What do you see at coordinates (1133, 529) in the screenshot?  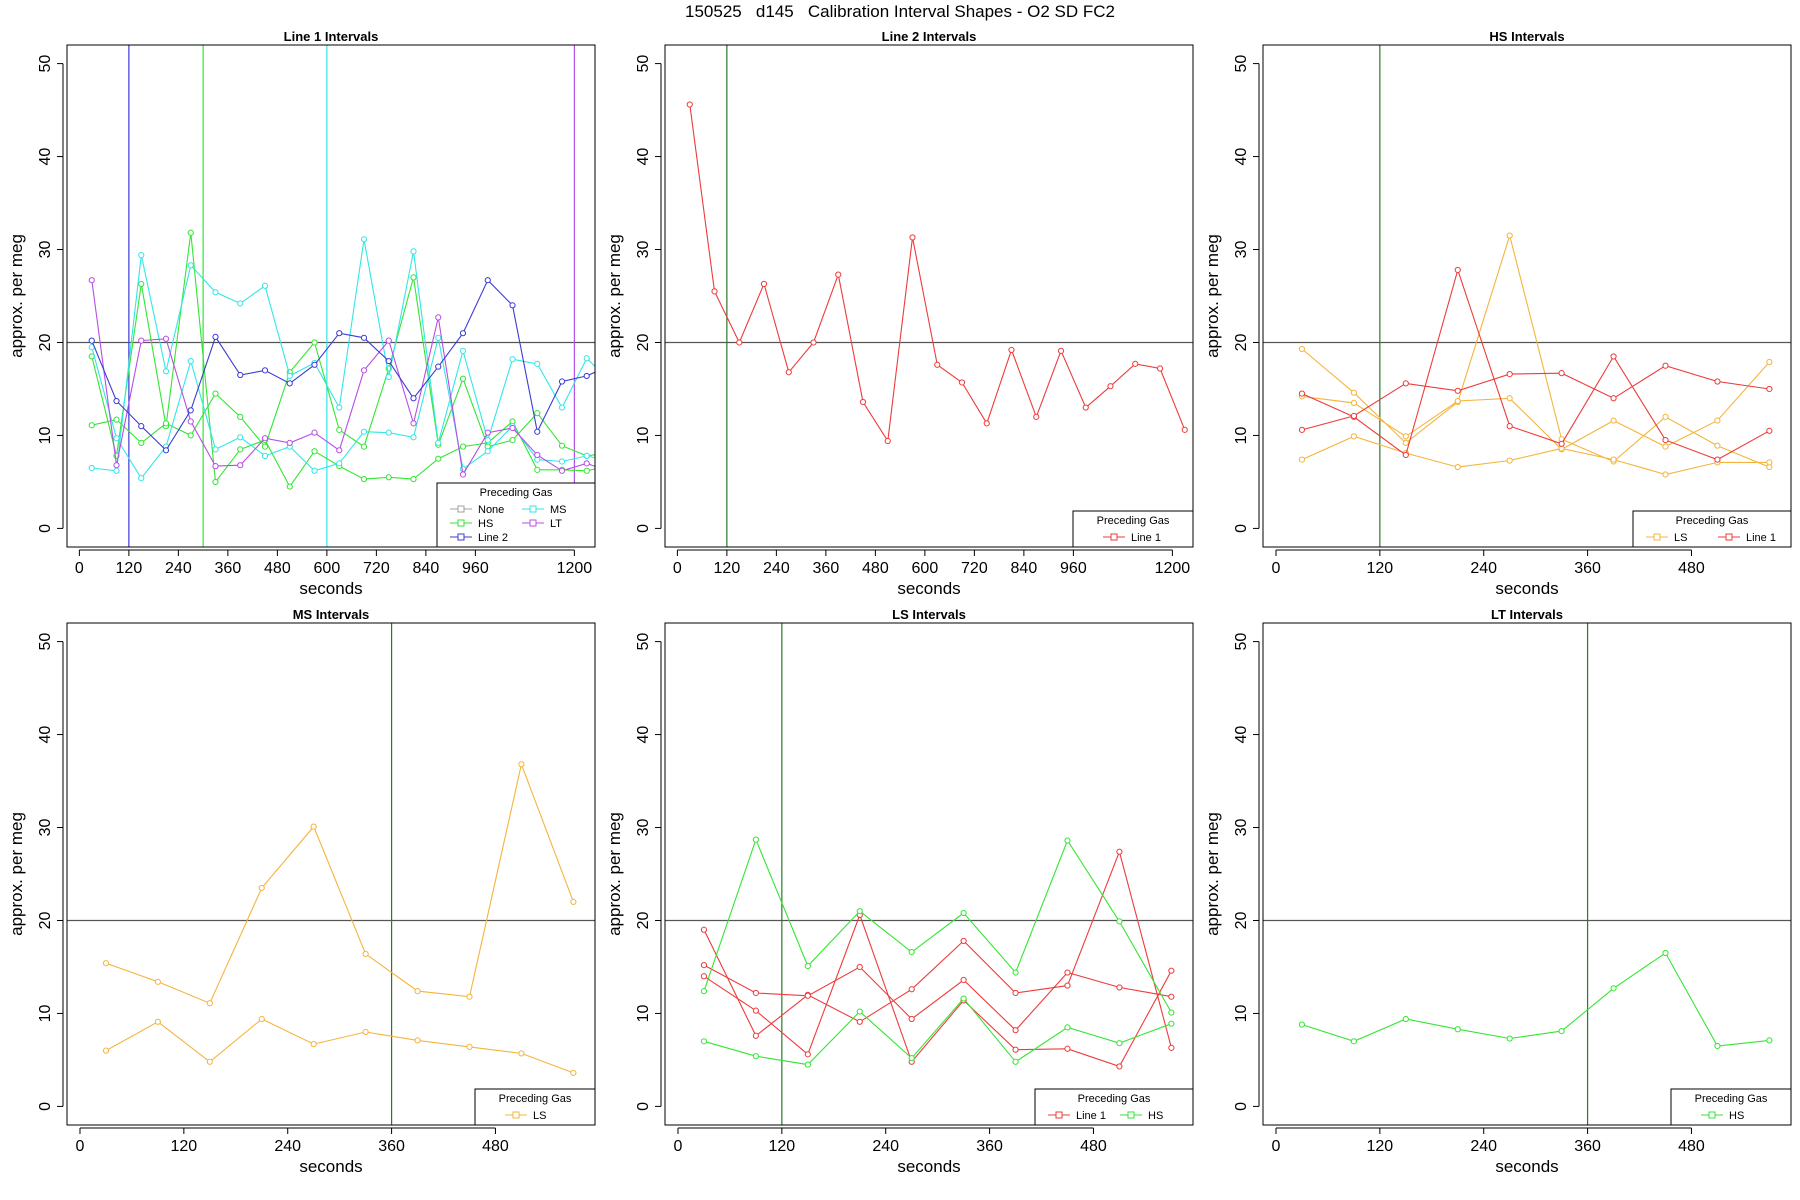 I see `legend-box` at bounding box center [1133, 529].